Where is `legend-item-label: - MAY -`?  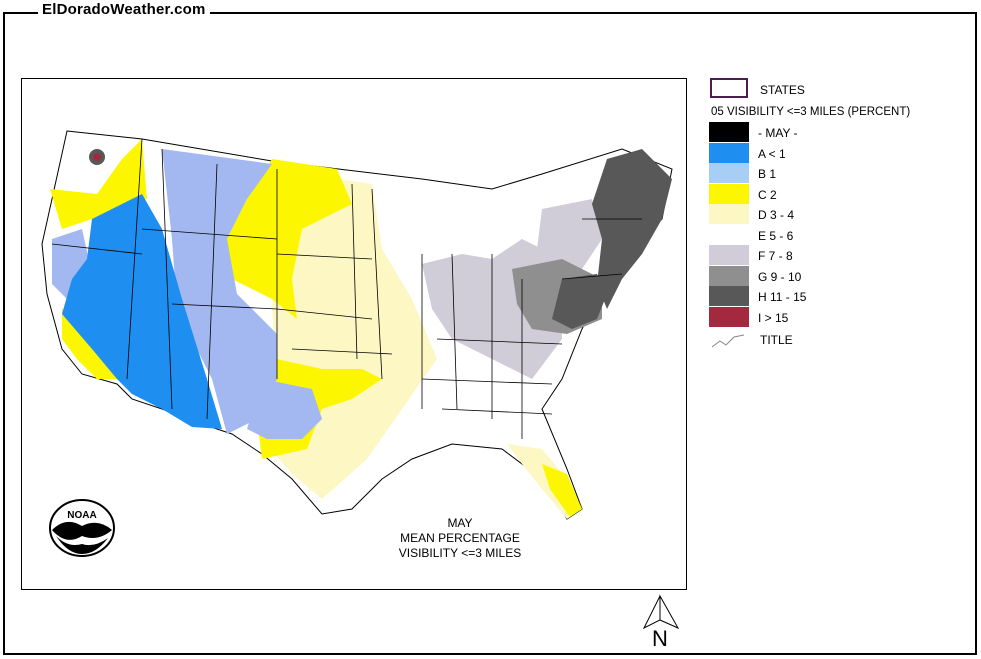 legend-item-label: - MAY - is located at coordinates (778, 133).